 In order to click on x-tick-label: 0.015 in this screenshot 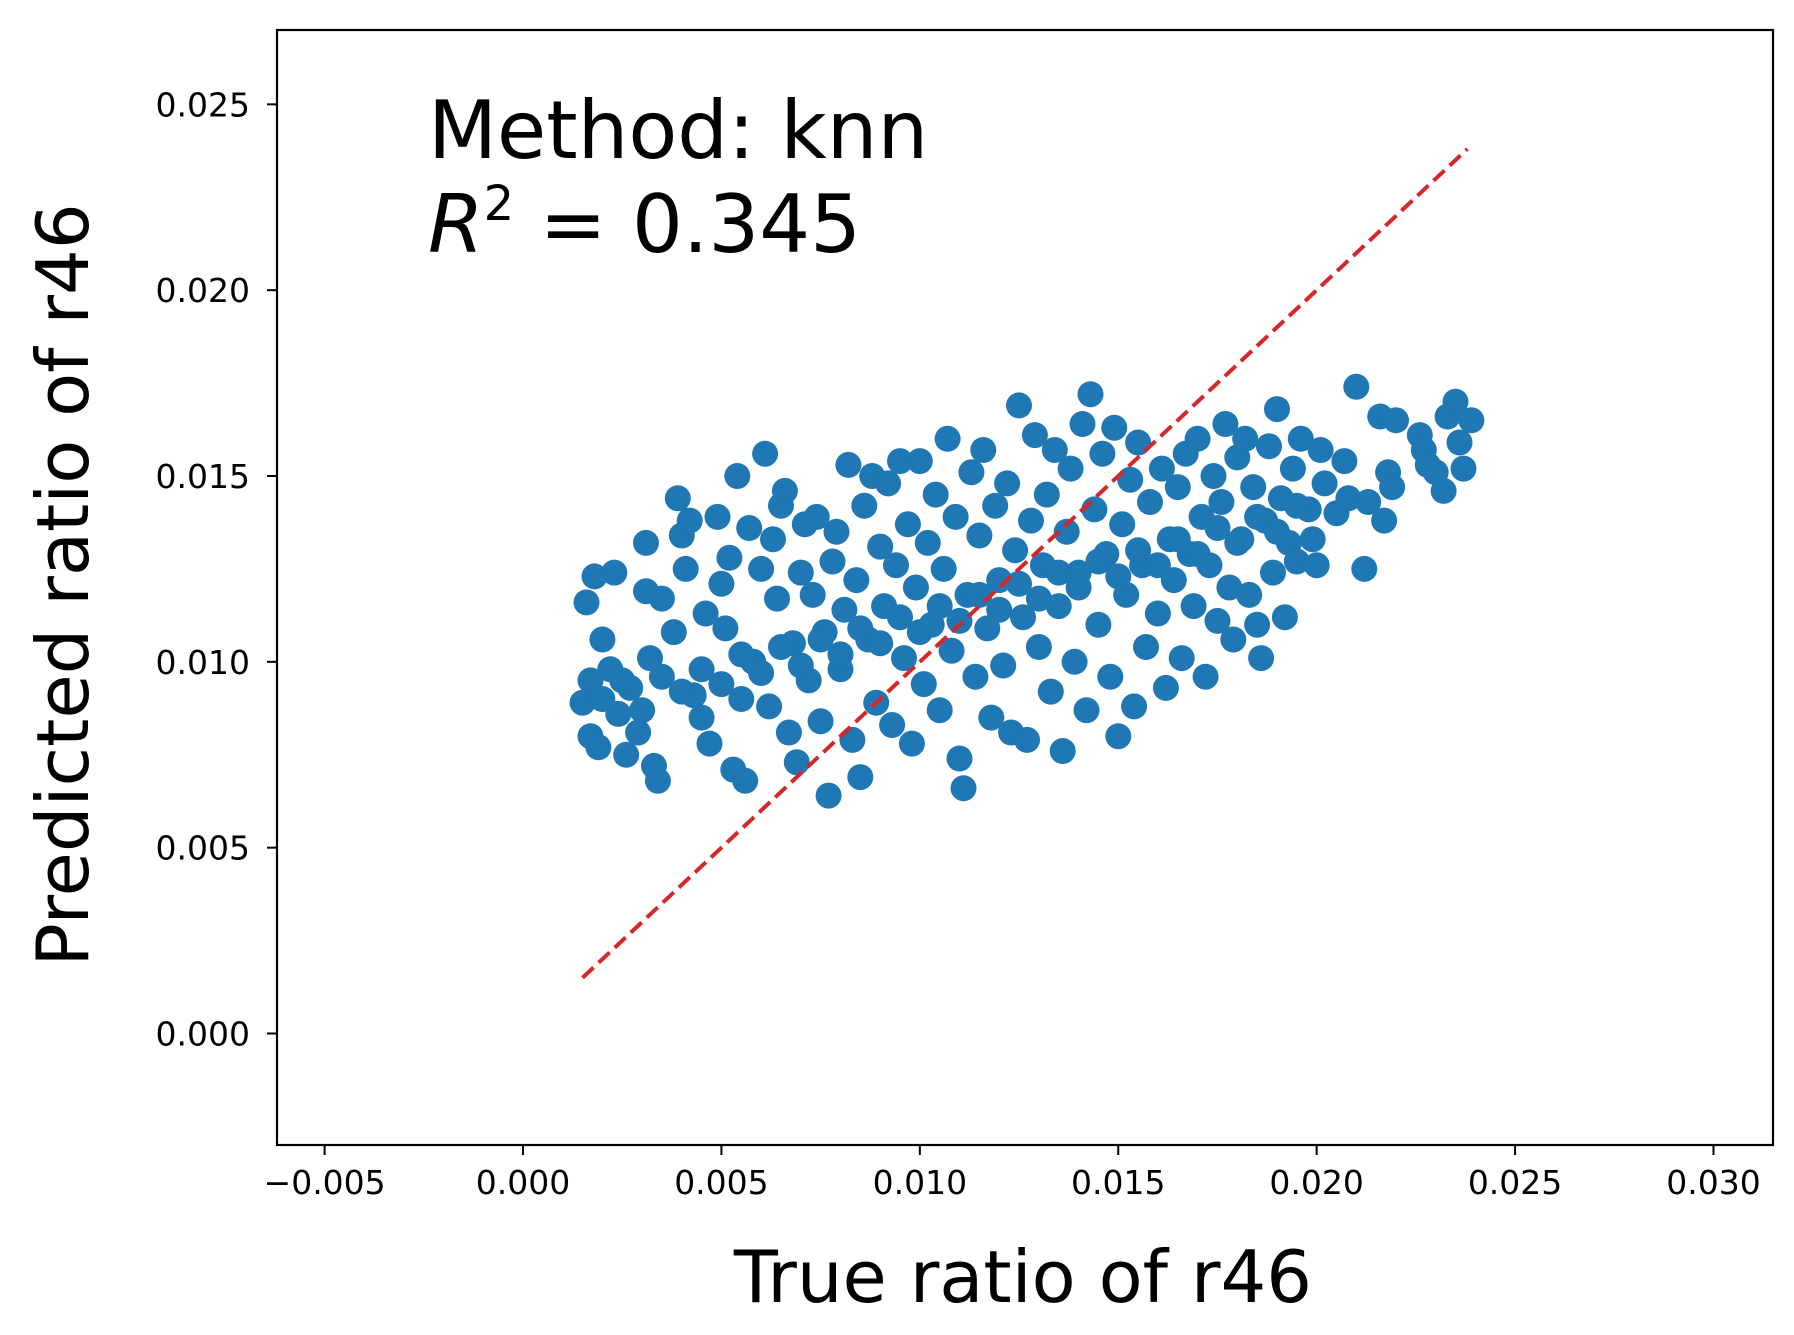, I will do `click(1118, 1182)`.